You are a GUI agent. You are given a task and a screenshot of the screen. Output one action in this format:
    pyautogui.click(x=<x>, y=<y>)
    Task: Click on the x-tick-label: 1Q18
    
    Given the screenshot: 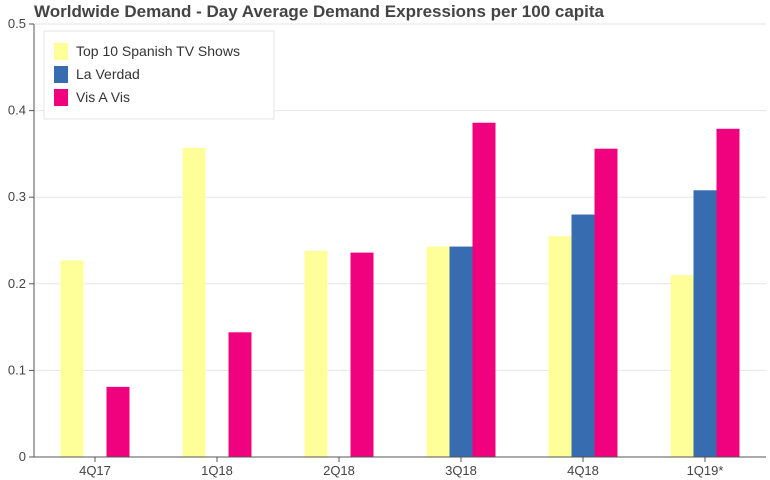 What is the action you would take?
    pyautogui.click(x=217, y=470)
    